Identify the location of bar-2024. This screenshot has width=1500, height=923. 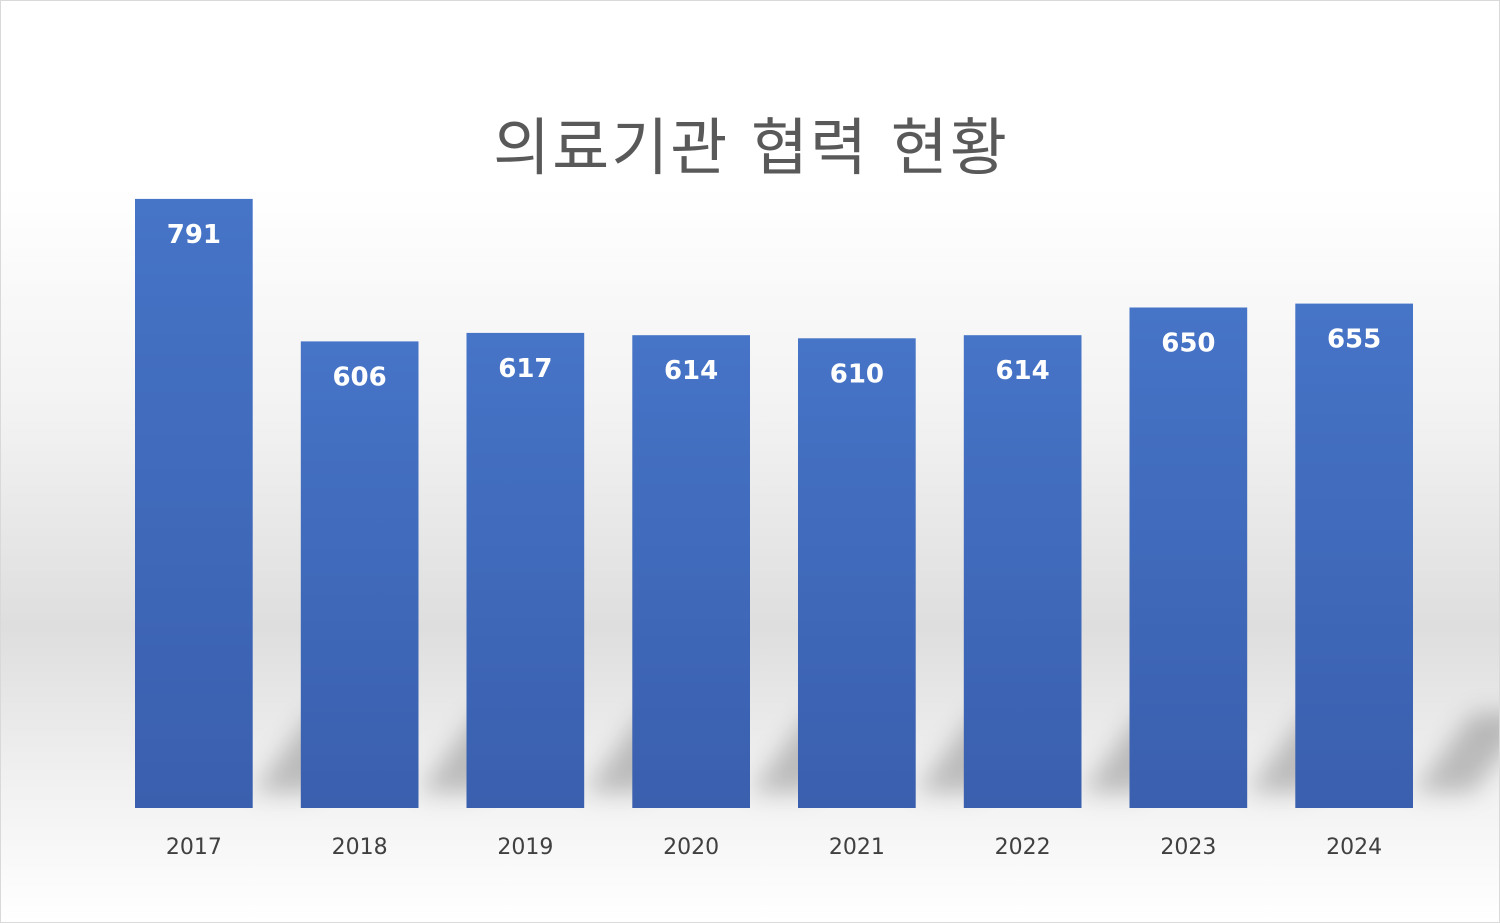
(1354, 555).